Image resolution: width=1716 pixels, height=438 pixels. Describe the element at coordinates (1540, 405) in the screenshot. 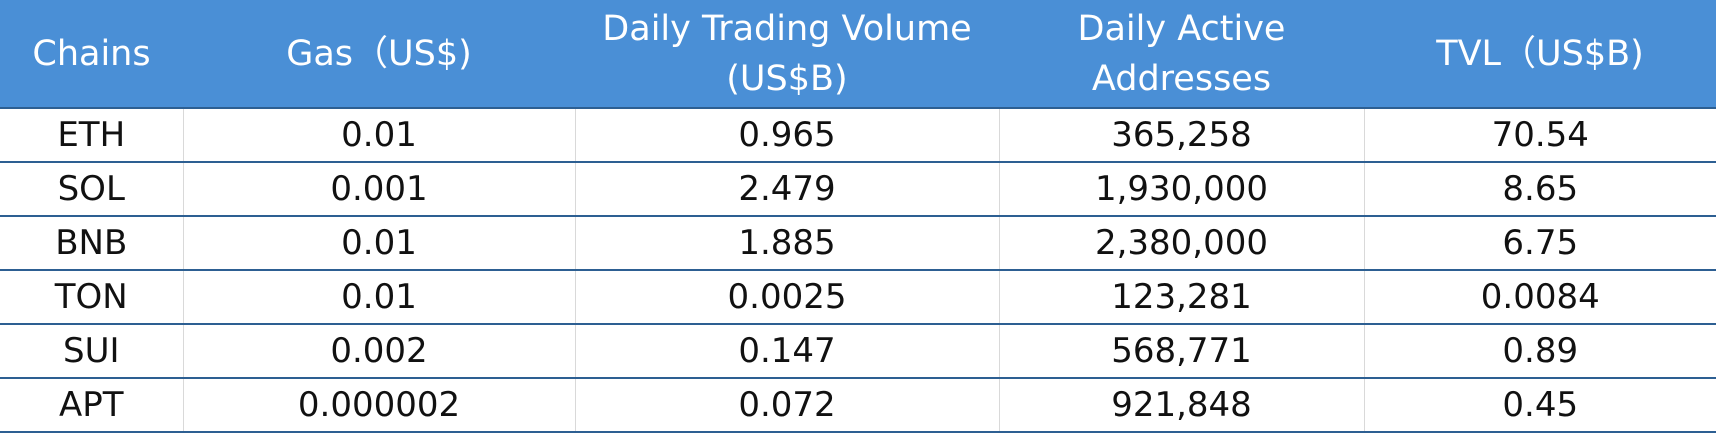

I see `cell-tvl: 0.45` at that location.